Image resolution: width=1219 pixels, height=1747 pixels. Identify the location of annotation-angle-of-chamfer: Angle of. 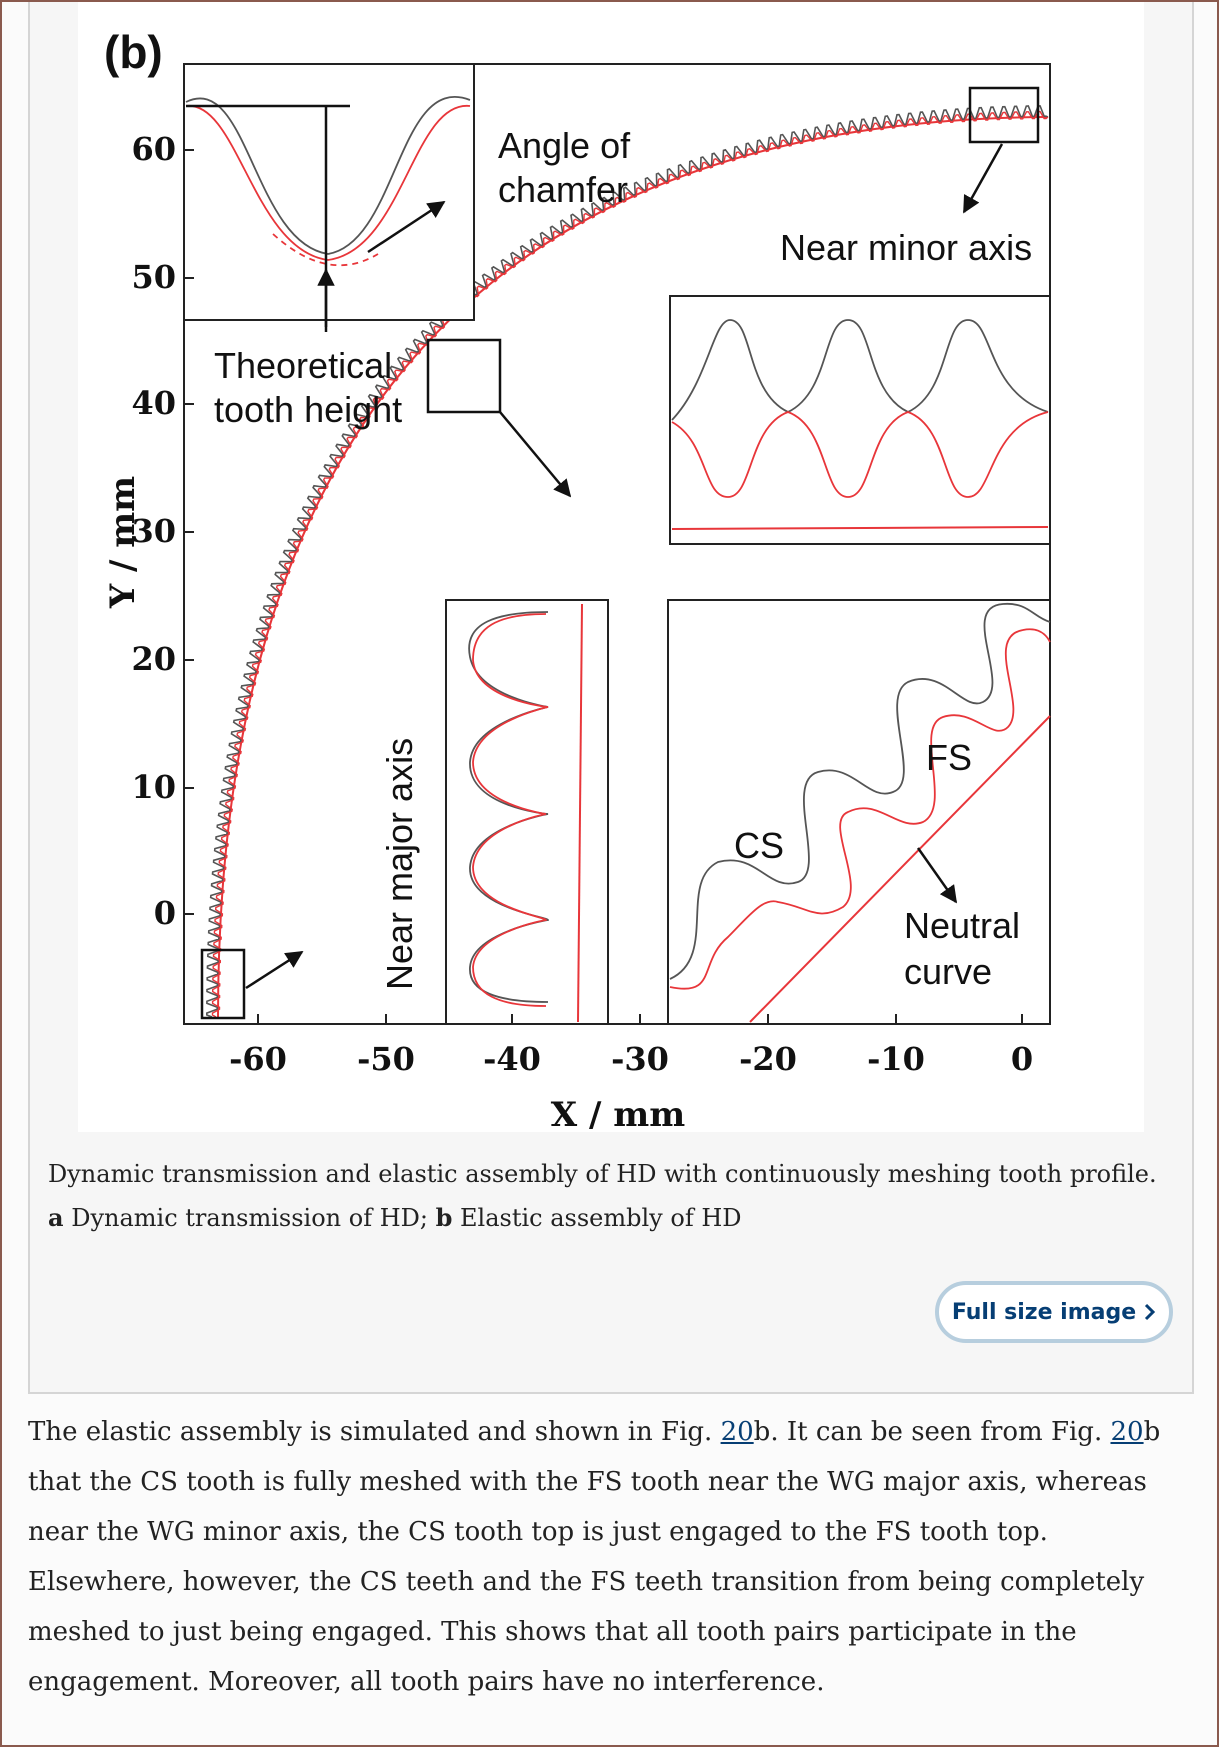
(564, 145).